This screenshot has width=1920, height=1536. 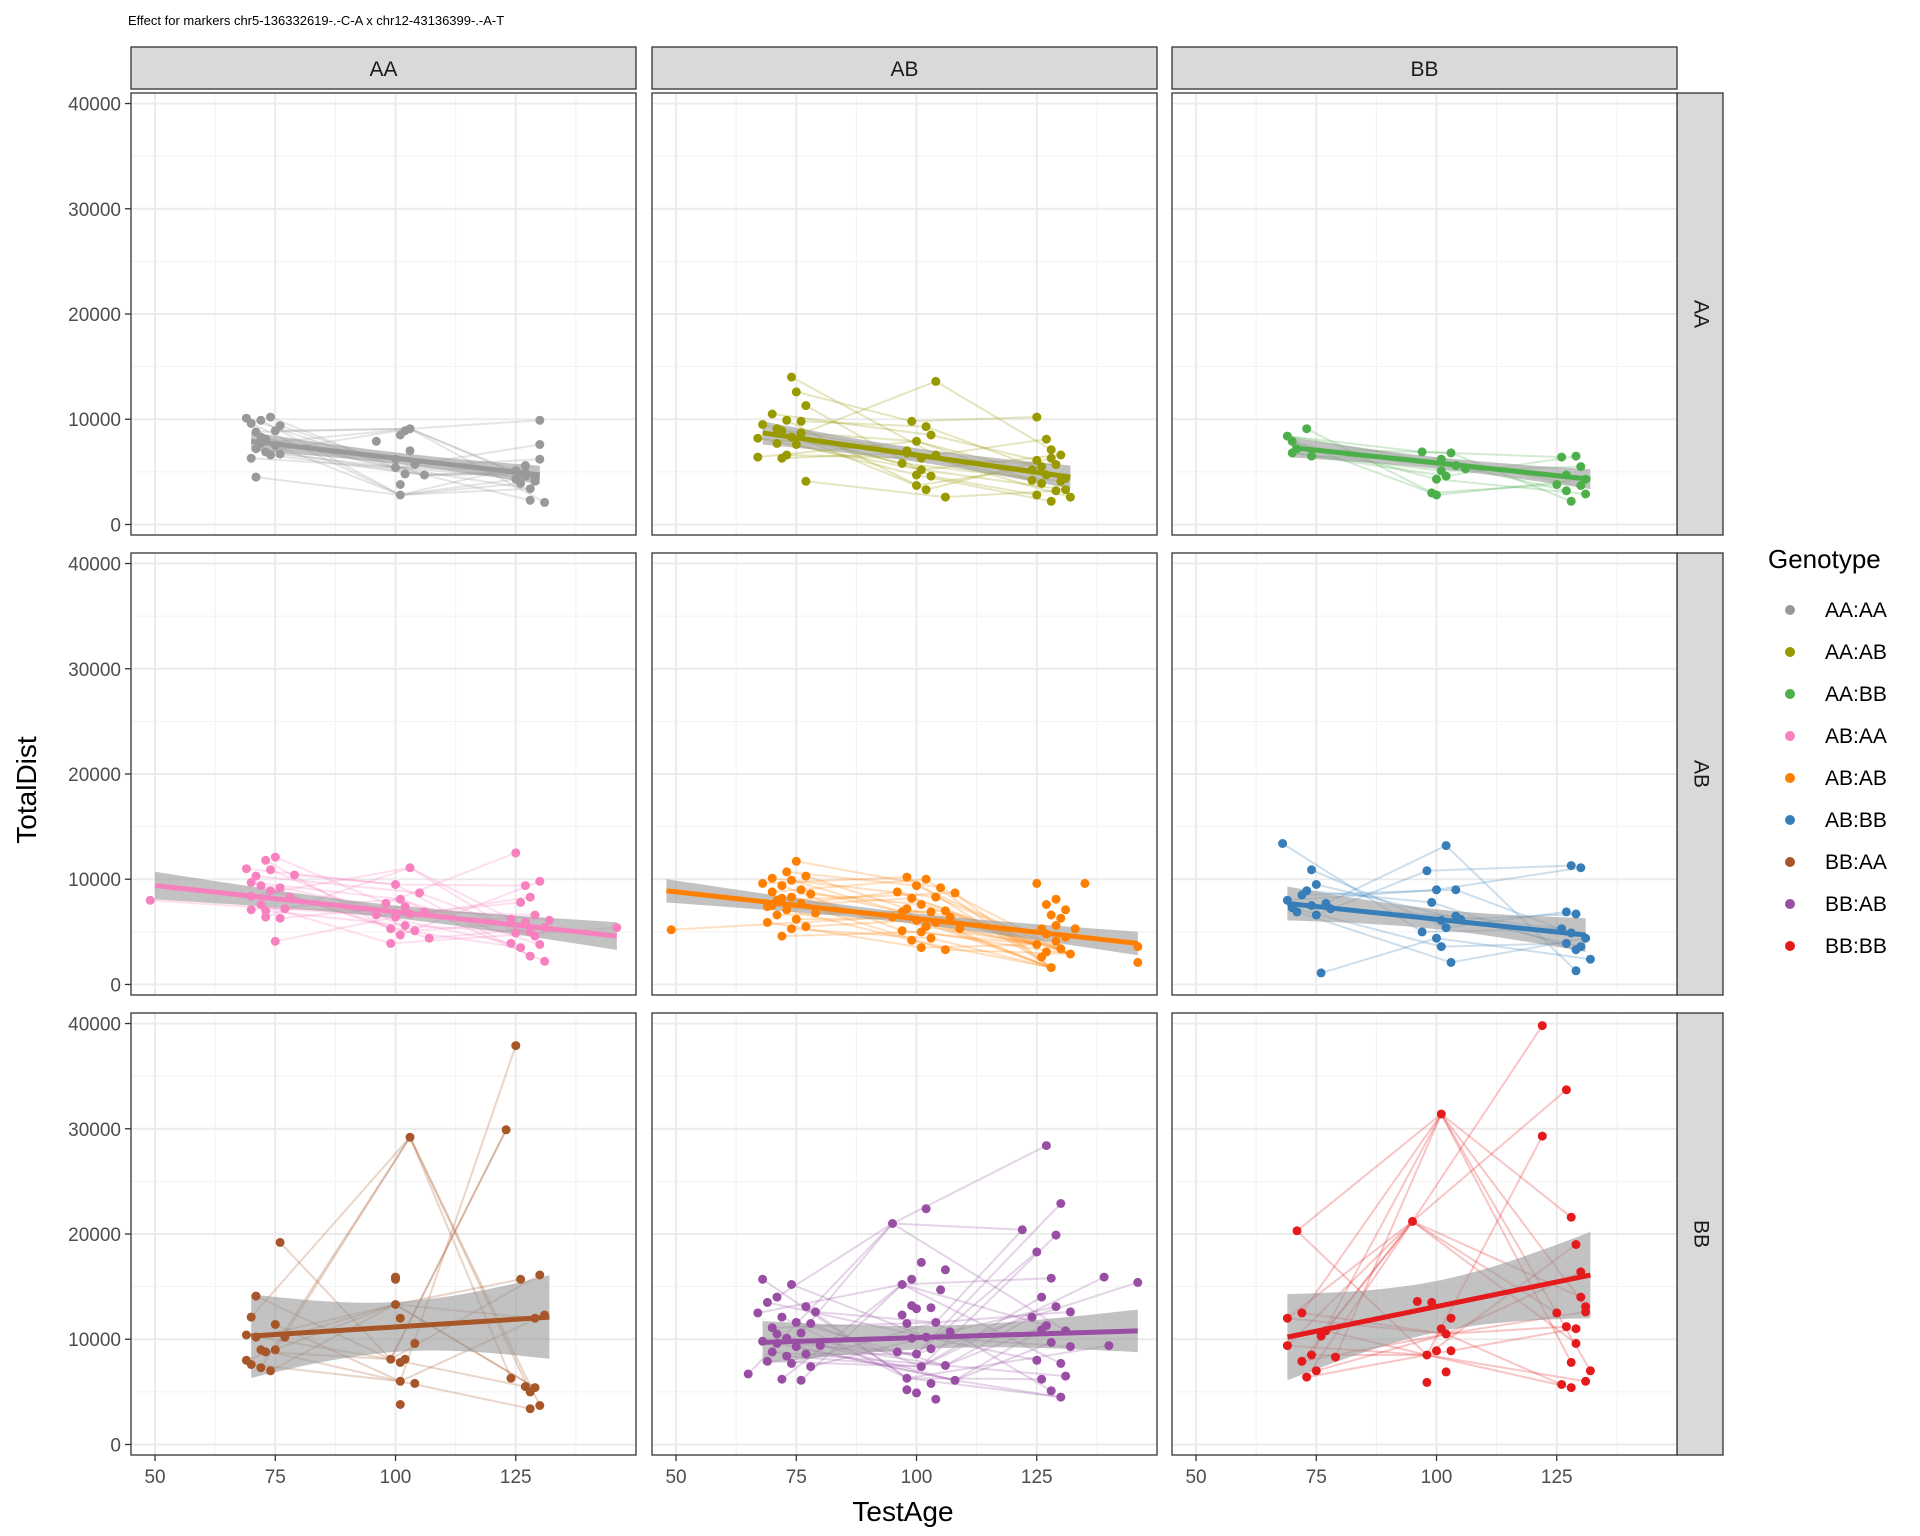 I want to click on trend-line, so click(x=395, y=458).